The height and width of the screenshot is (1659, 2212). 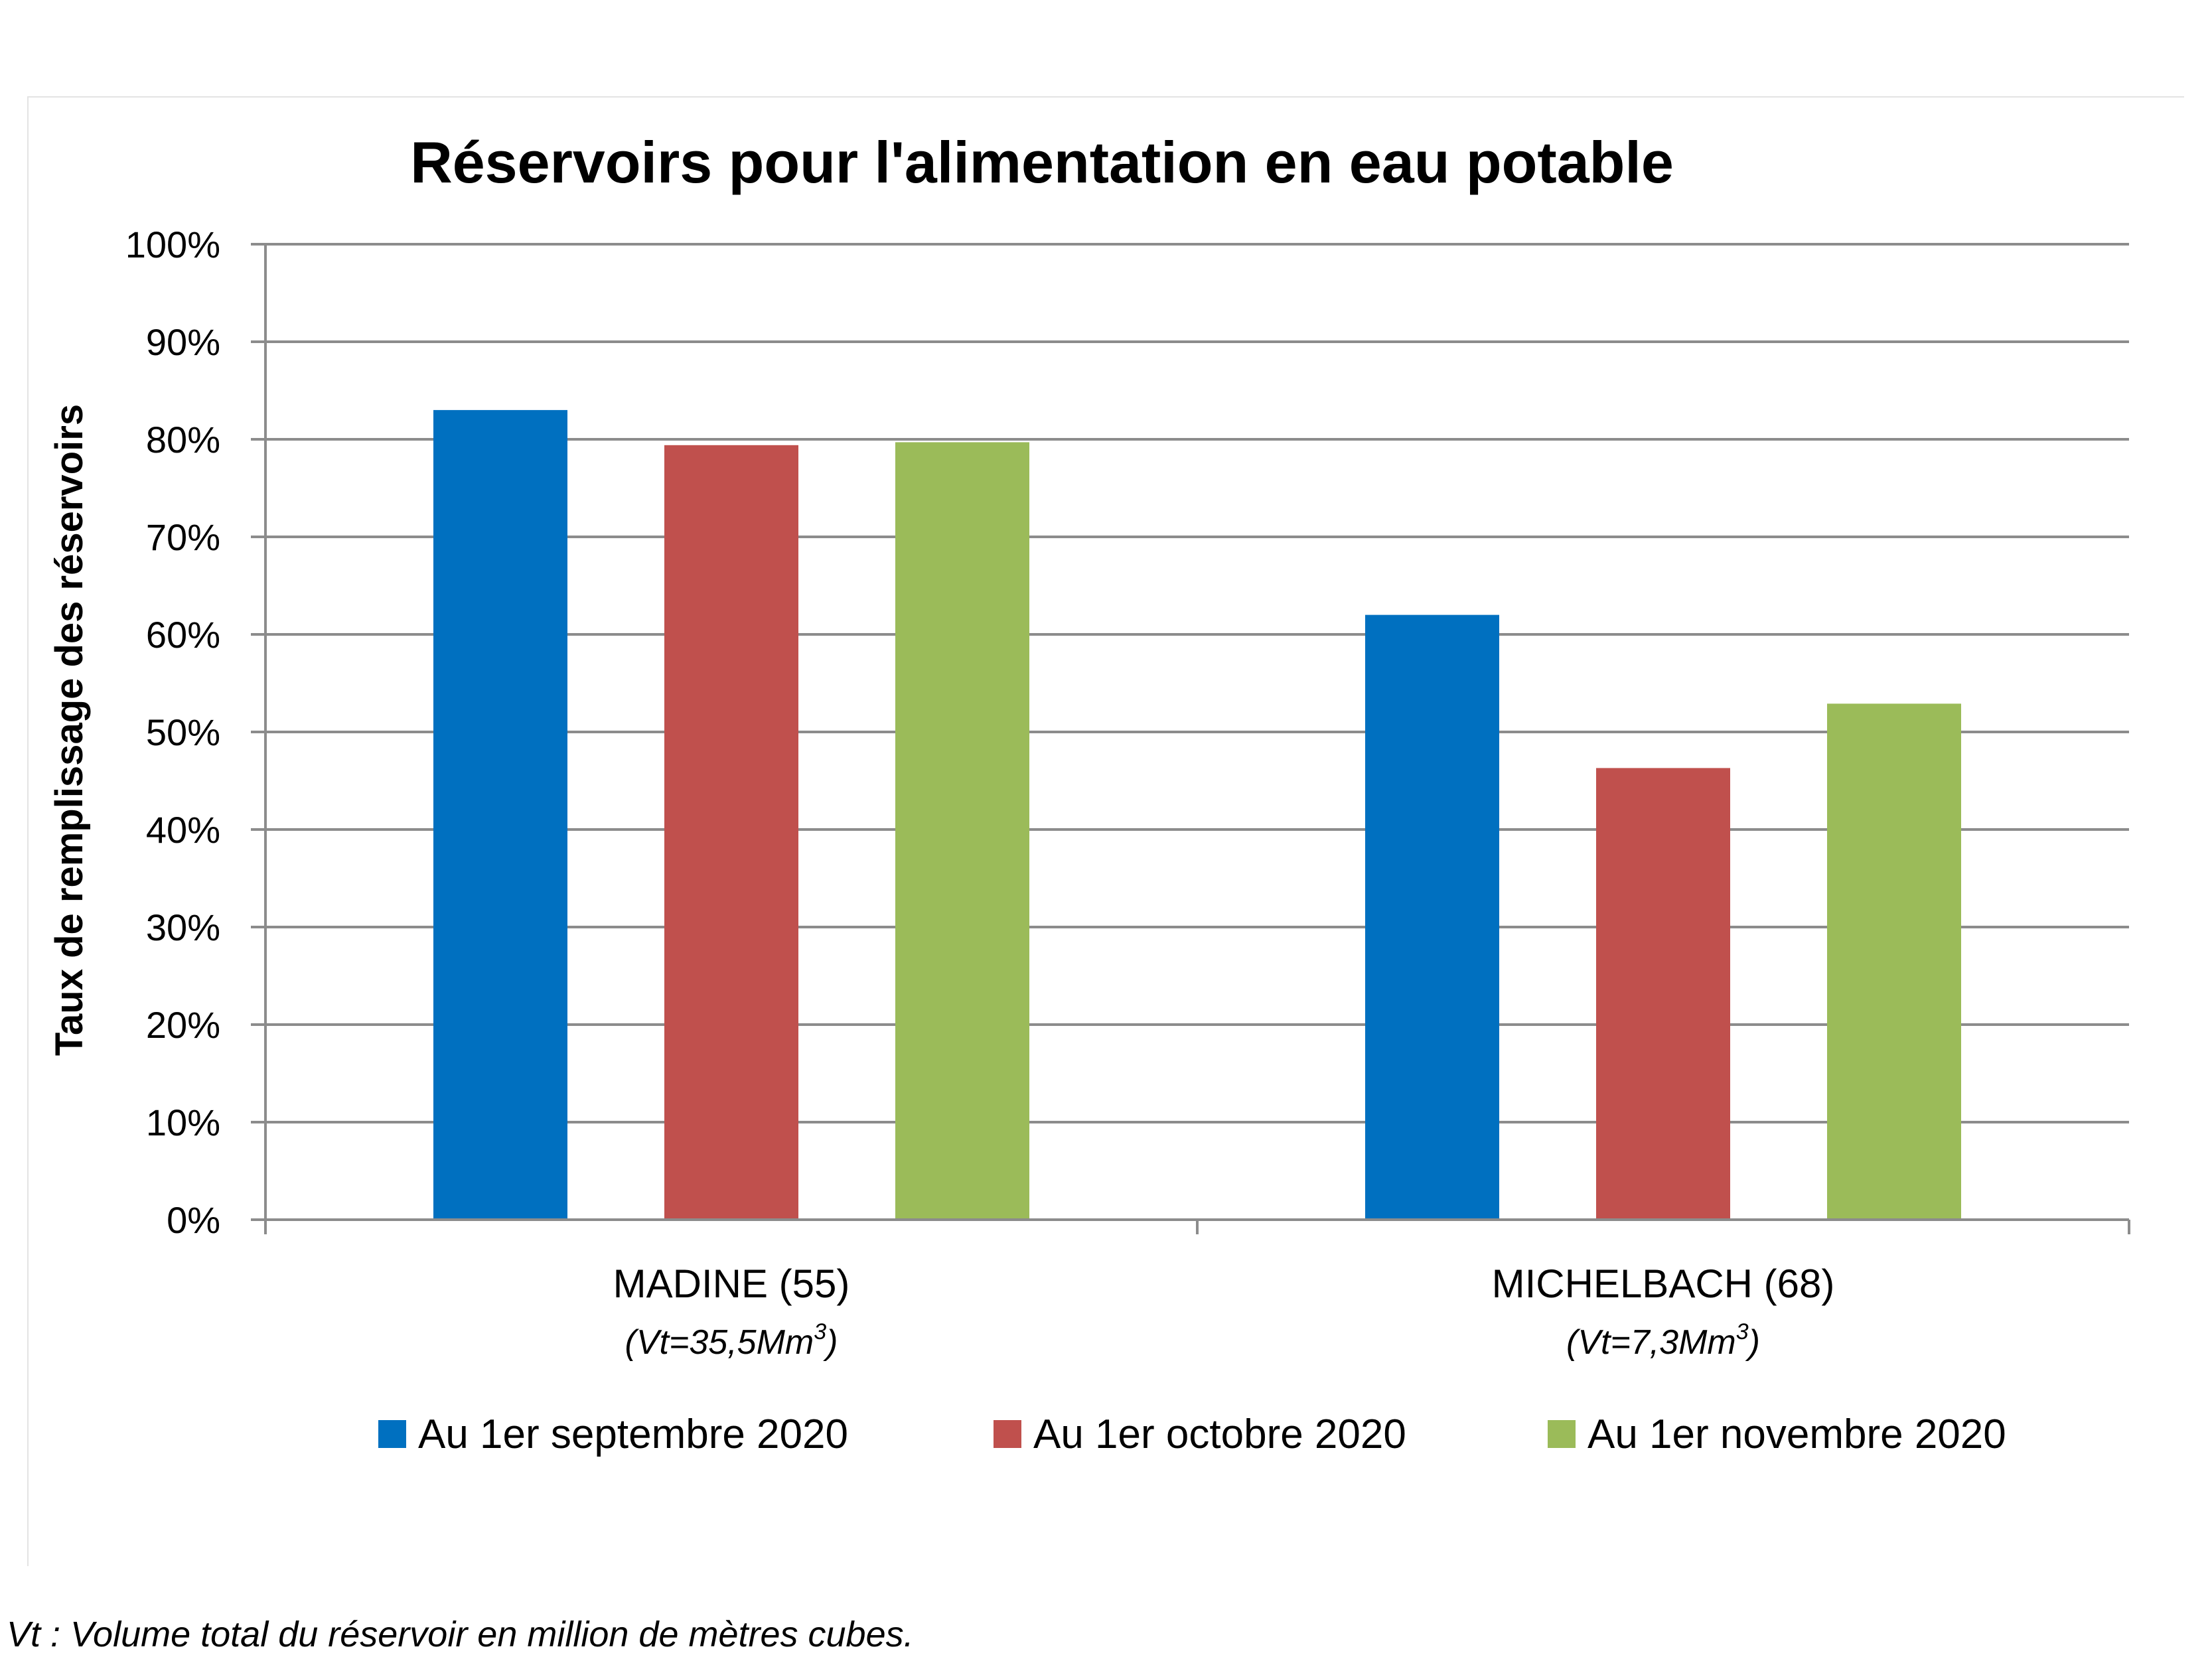 What do you see at coordinates (183, 732) in the screenshot?
I see `y-tick-label: 50%` at bounding box center [183, 732].